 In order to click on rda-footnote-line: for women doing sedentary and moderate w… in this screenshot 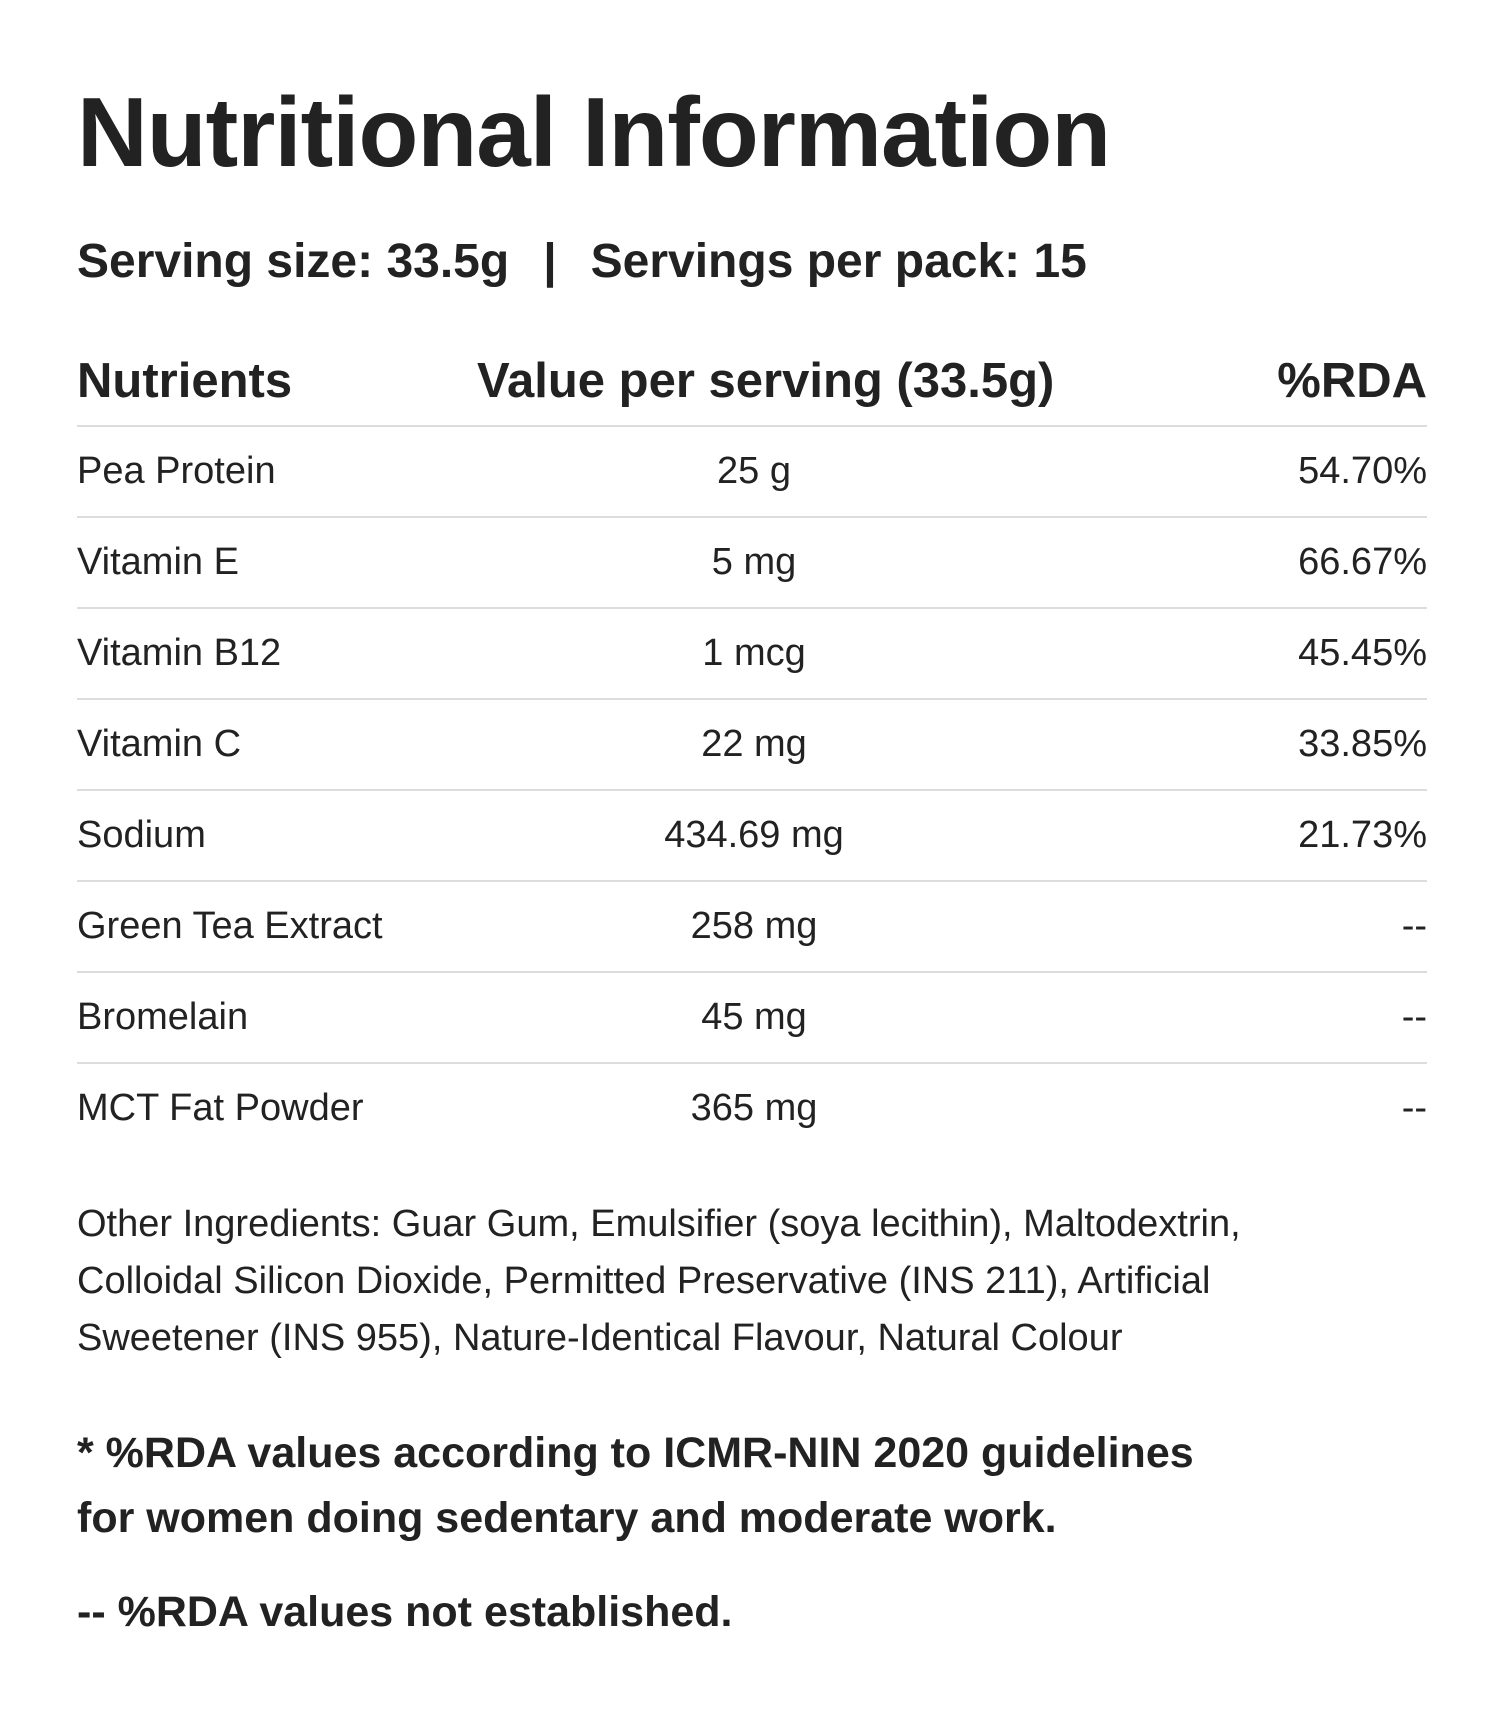, I will do `click(567, 1518)`.